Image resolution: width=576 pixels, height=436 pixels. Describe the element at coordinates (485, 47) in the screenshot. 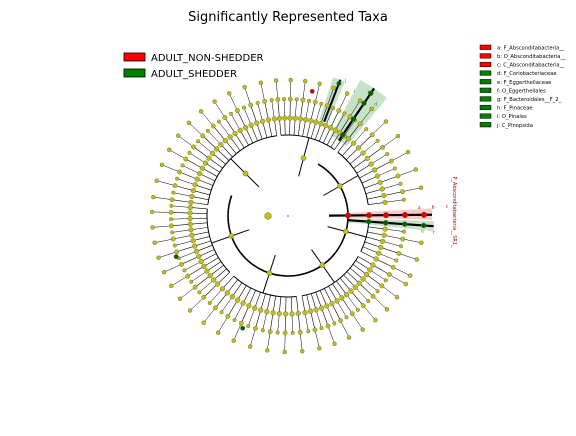

I see `taxa-legend-swatch-a` at that location.